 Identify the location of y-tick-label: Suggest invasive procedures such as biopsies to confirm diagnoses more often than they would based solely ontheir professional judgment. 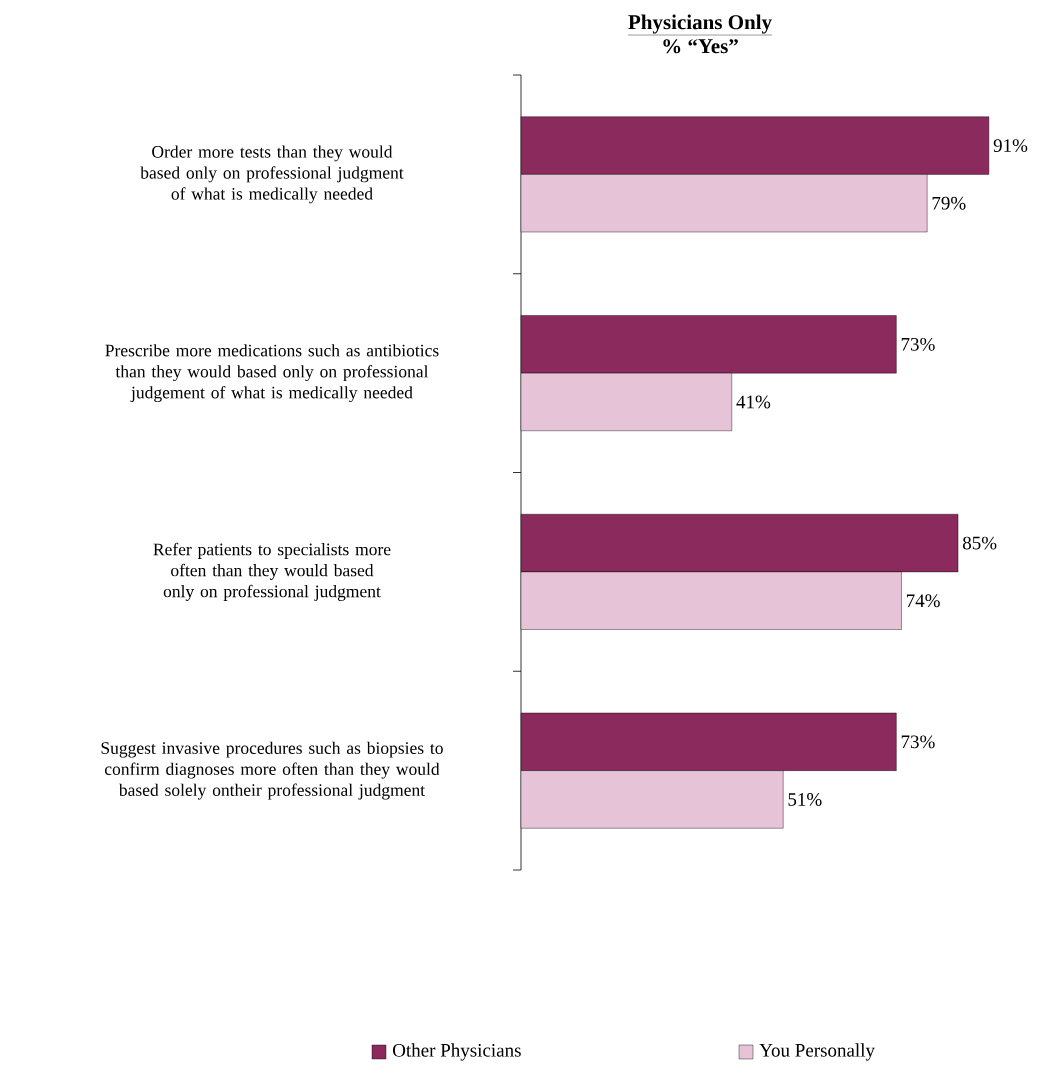
(272, 770).